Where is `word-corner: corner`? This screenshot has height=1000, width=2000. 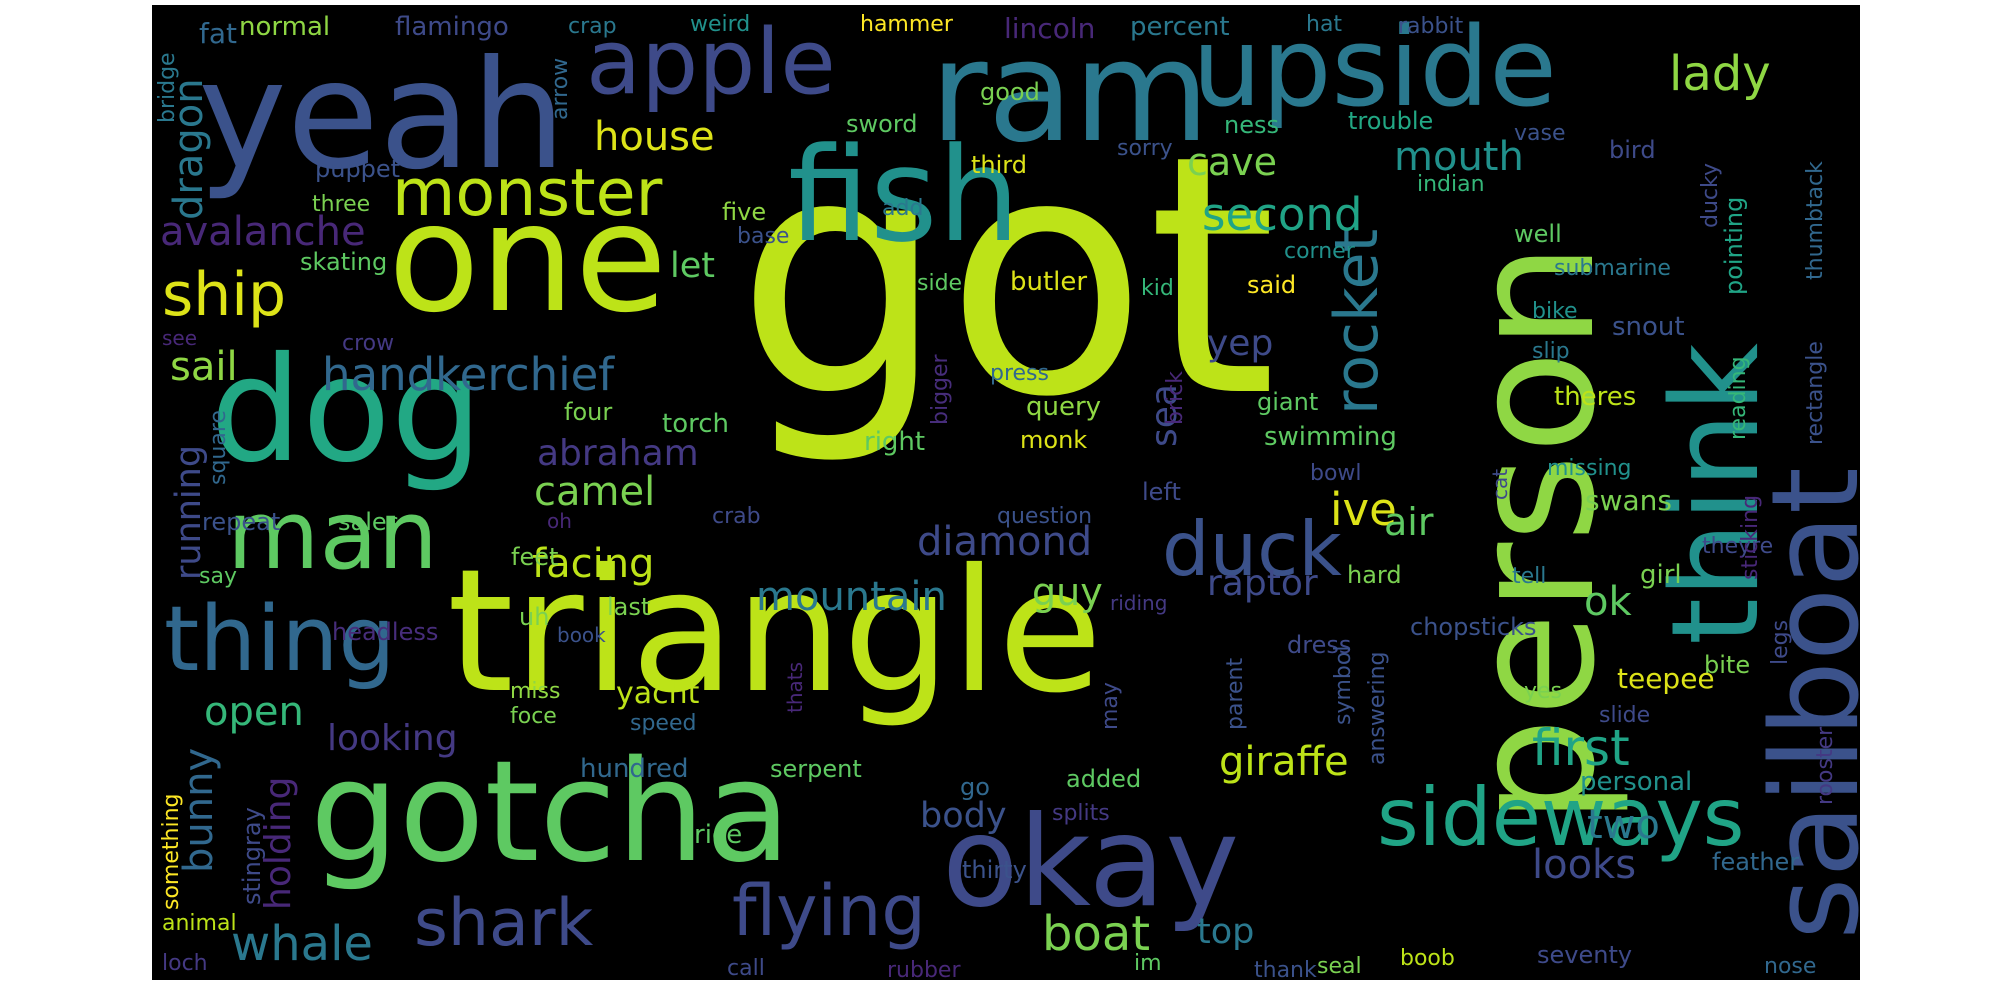 word-corner: corner is located at coordinates (1320, 251).